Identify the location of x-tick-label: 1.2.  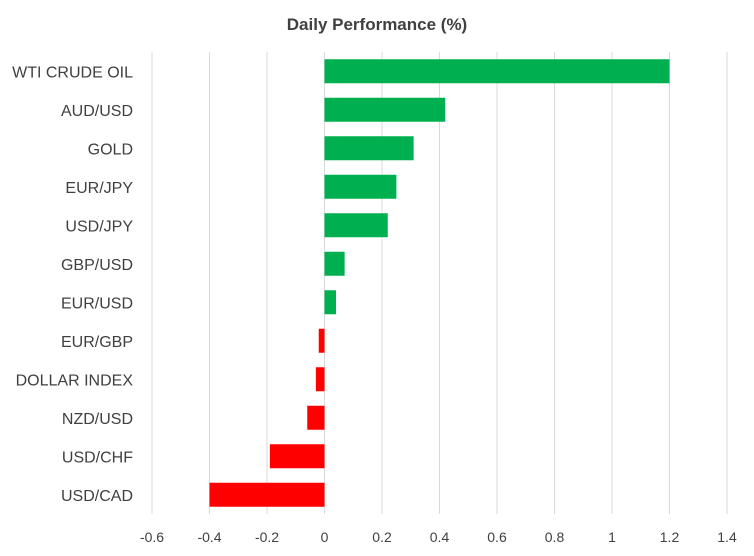
(670, 537).